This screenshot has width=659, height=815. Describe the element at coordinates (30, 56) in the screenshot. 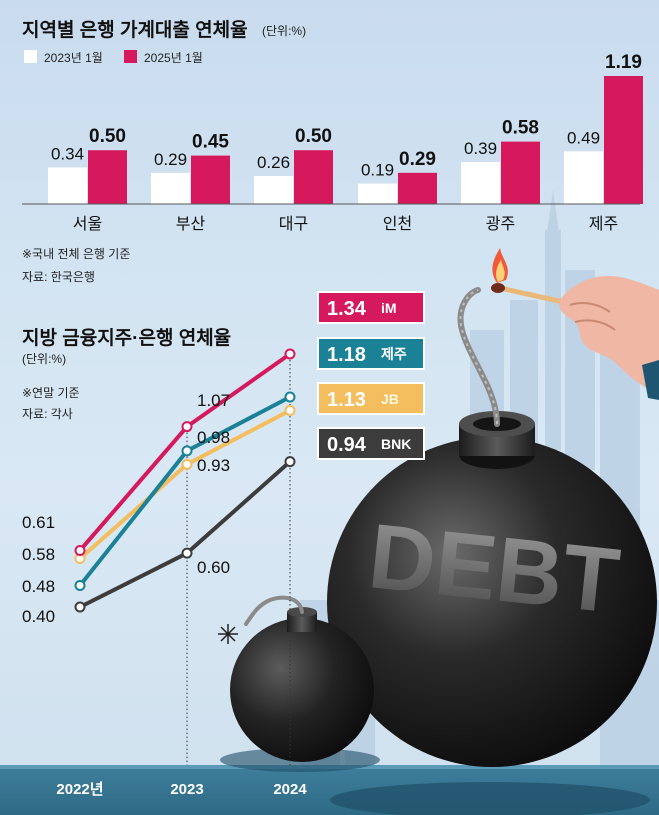

I see `legend-swatch-2023` at that location.